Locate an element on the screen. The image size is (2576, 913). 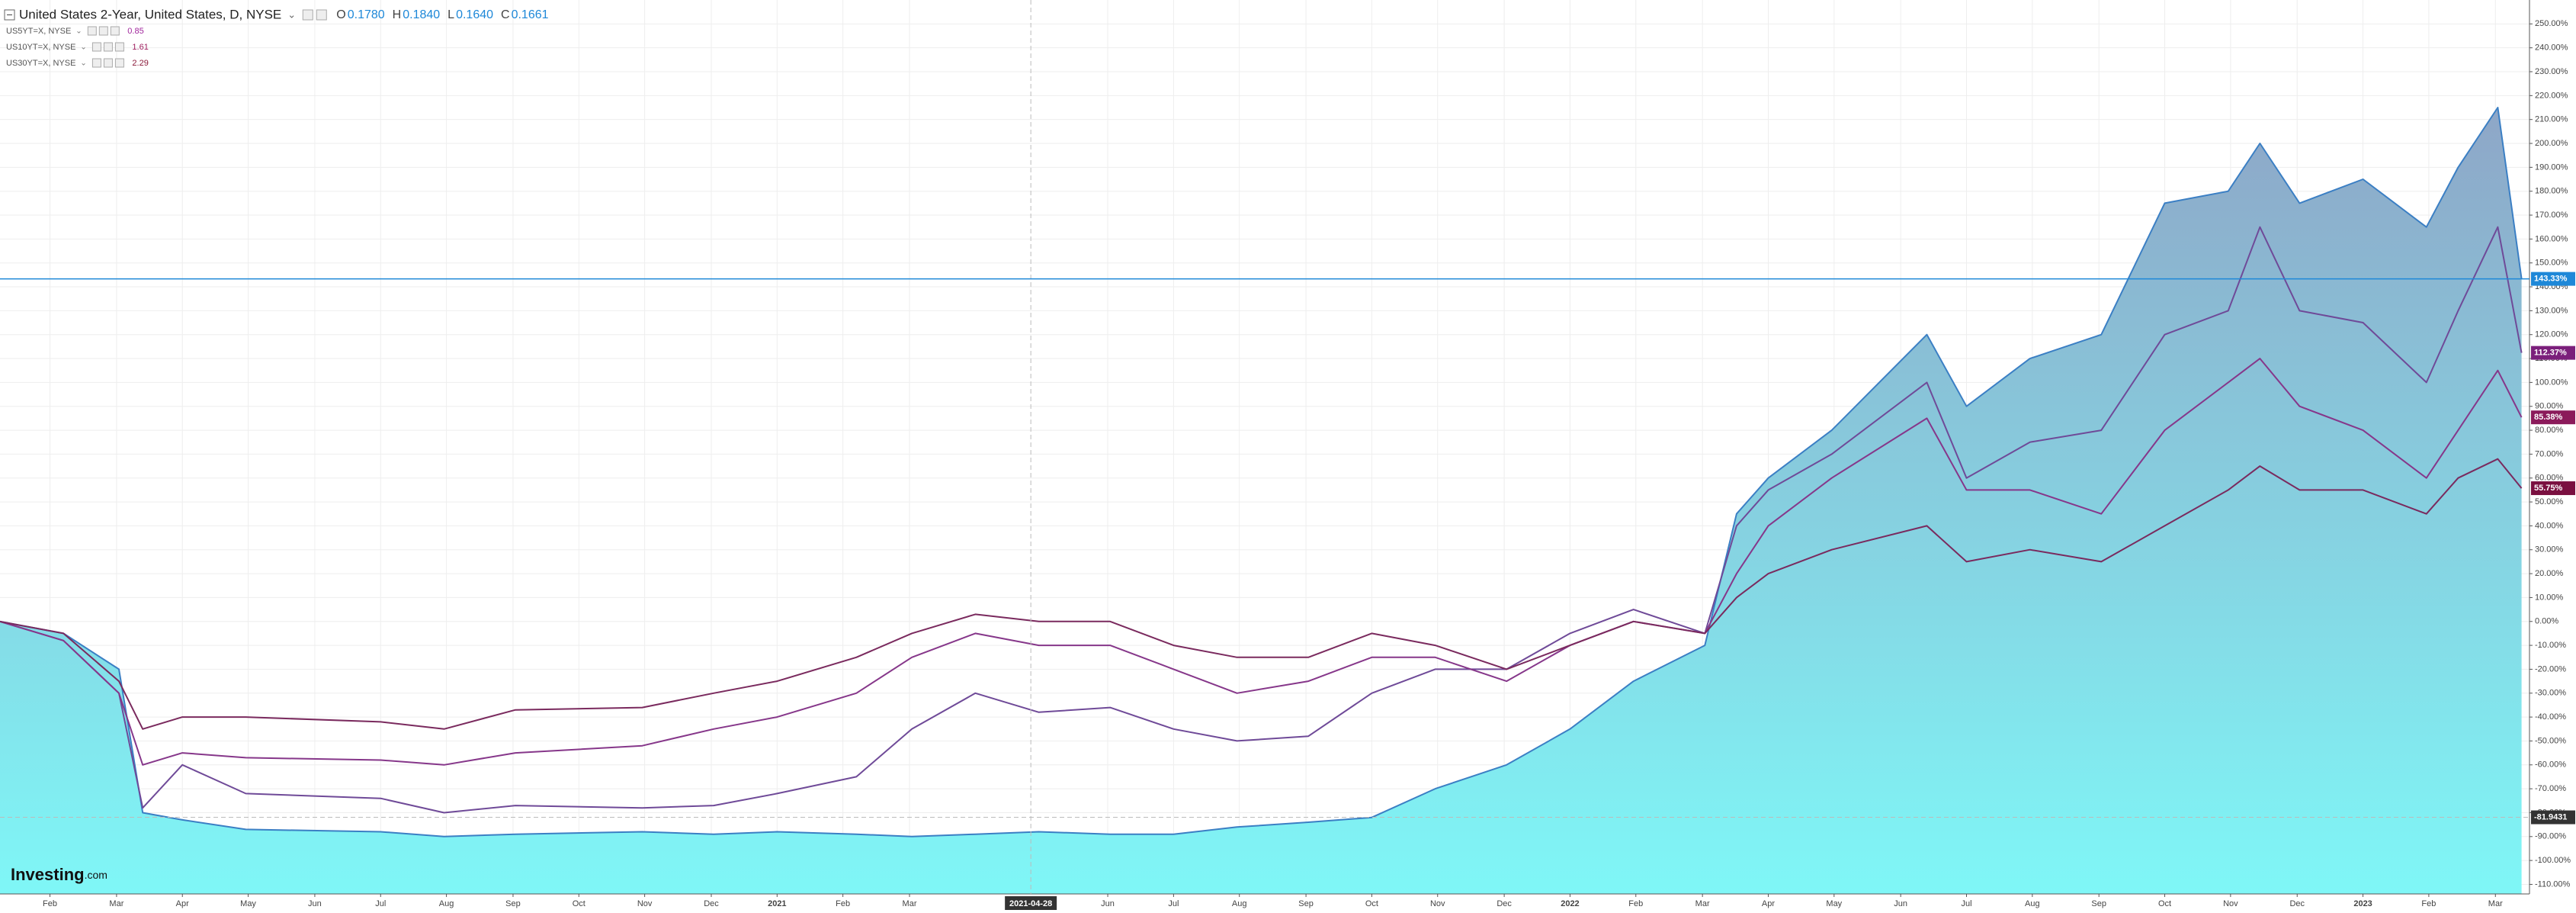
y-tick-label: 170.00% is located at coordinates (2551, 215).